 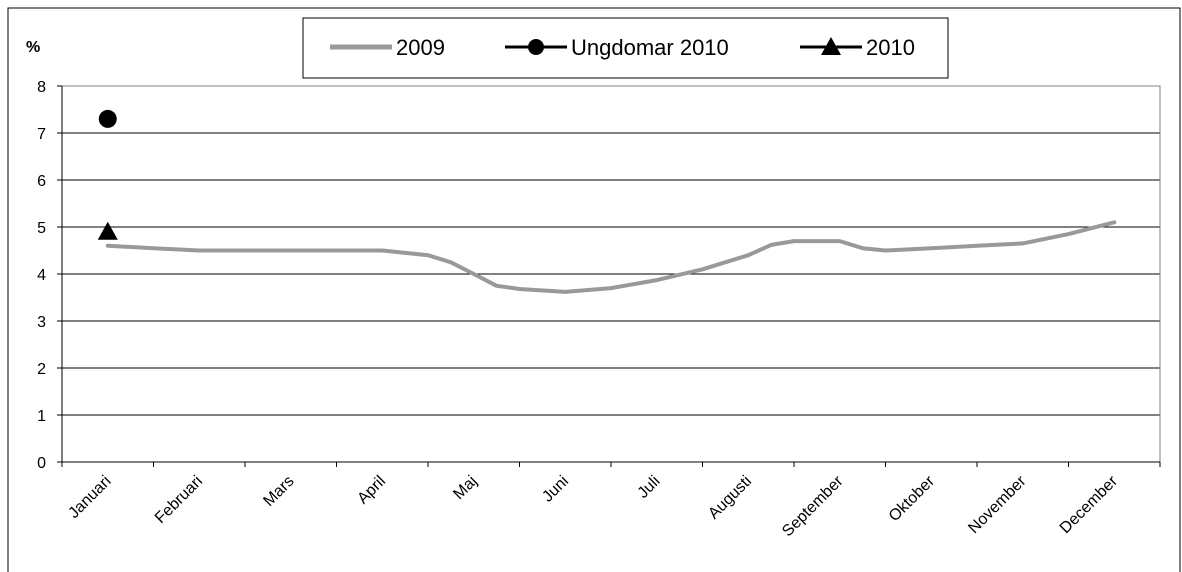 I want to click on y-tick-label: 0, so click(x=41, y=463).